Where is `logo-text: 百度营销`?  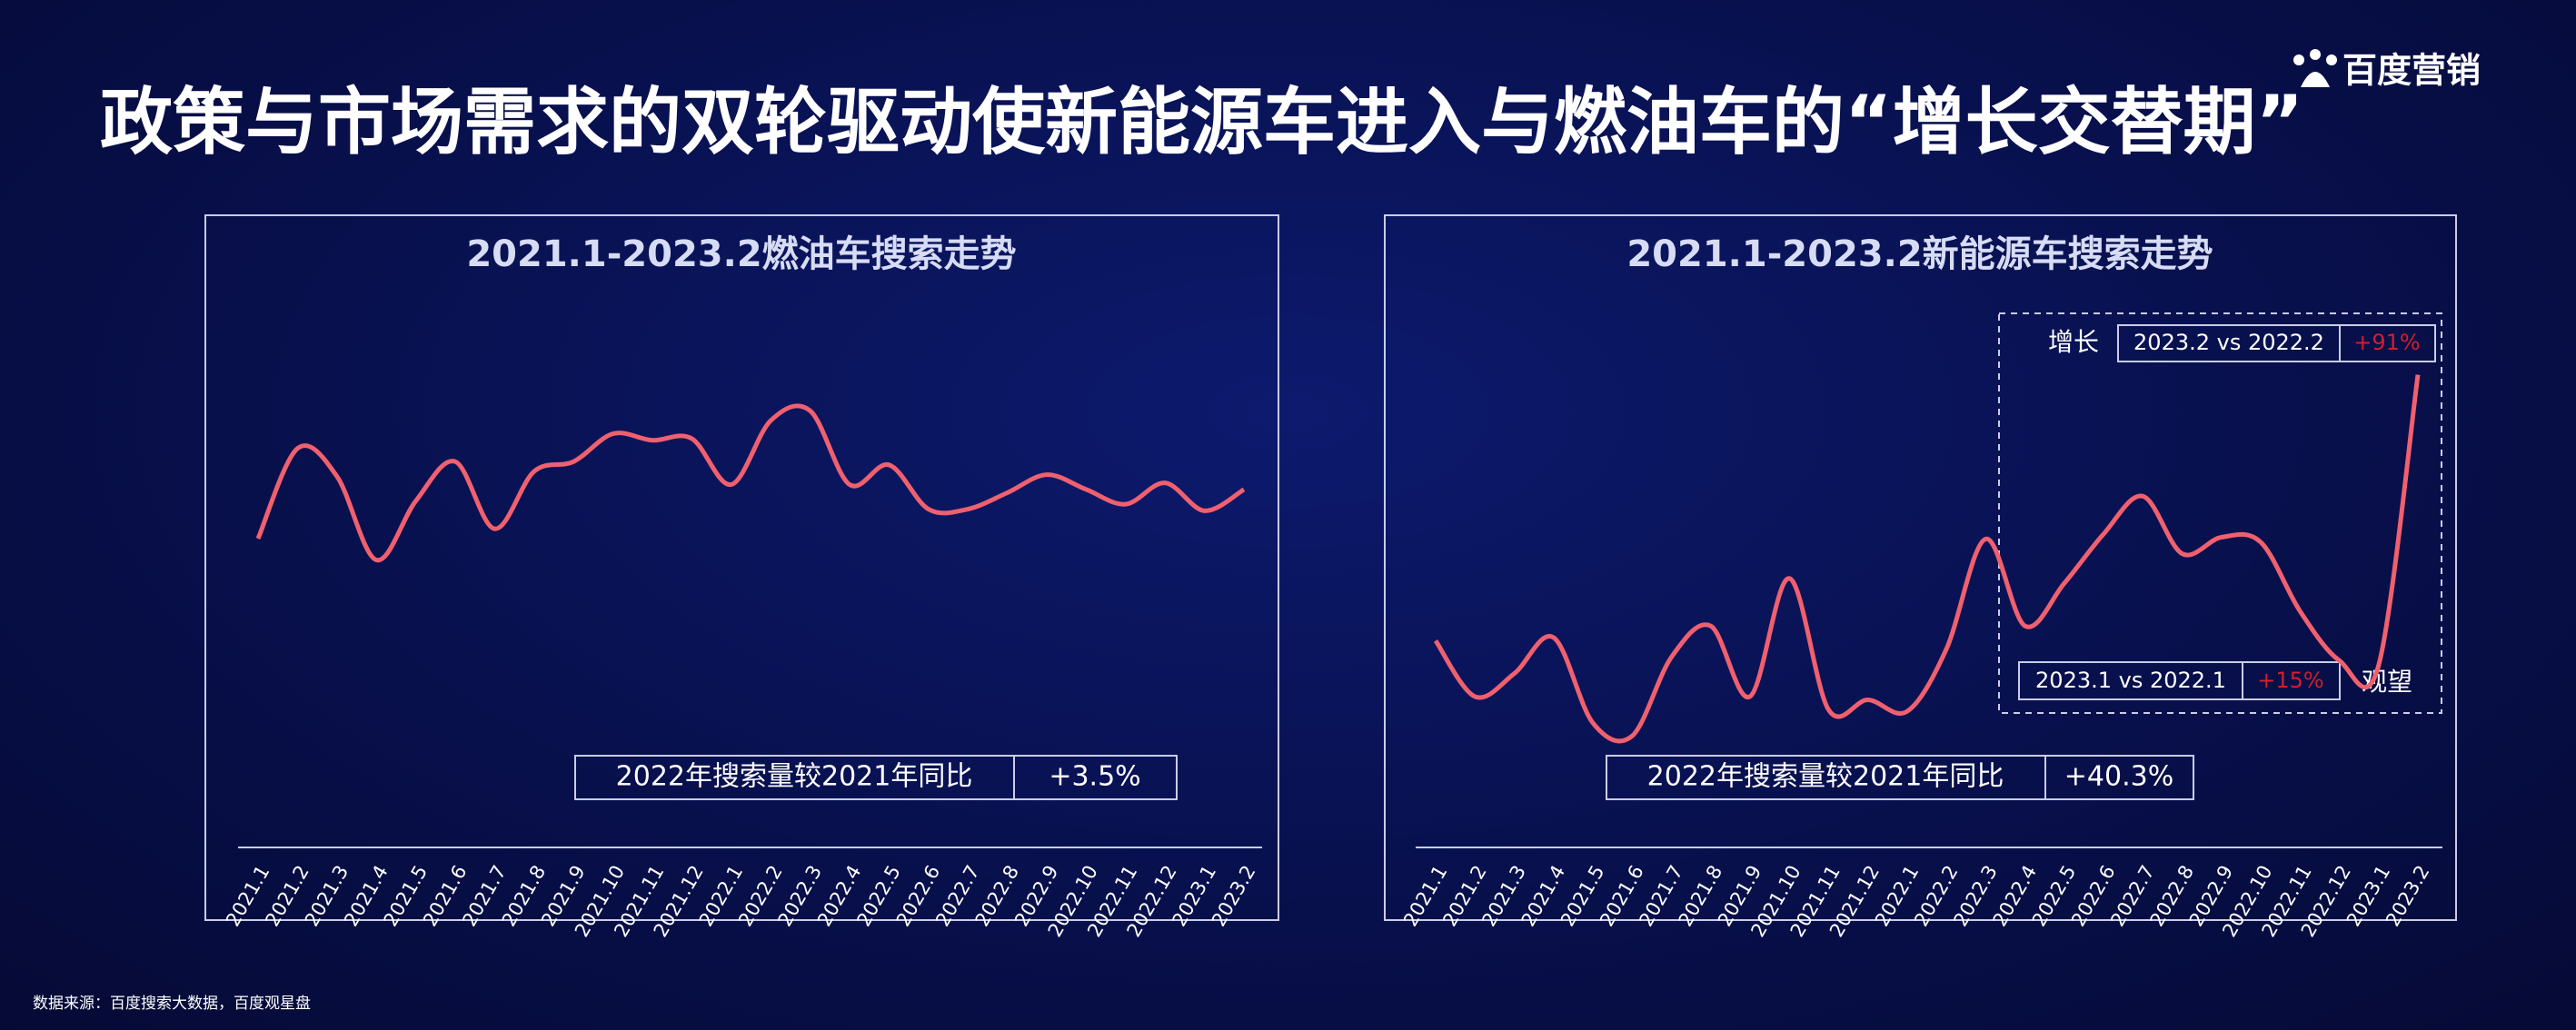
logo-text: 百度营销 is located at coordinates (2411, 71).